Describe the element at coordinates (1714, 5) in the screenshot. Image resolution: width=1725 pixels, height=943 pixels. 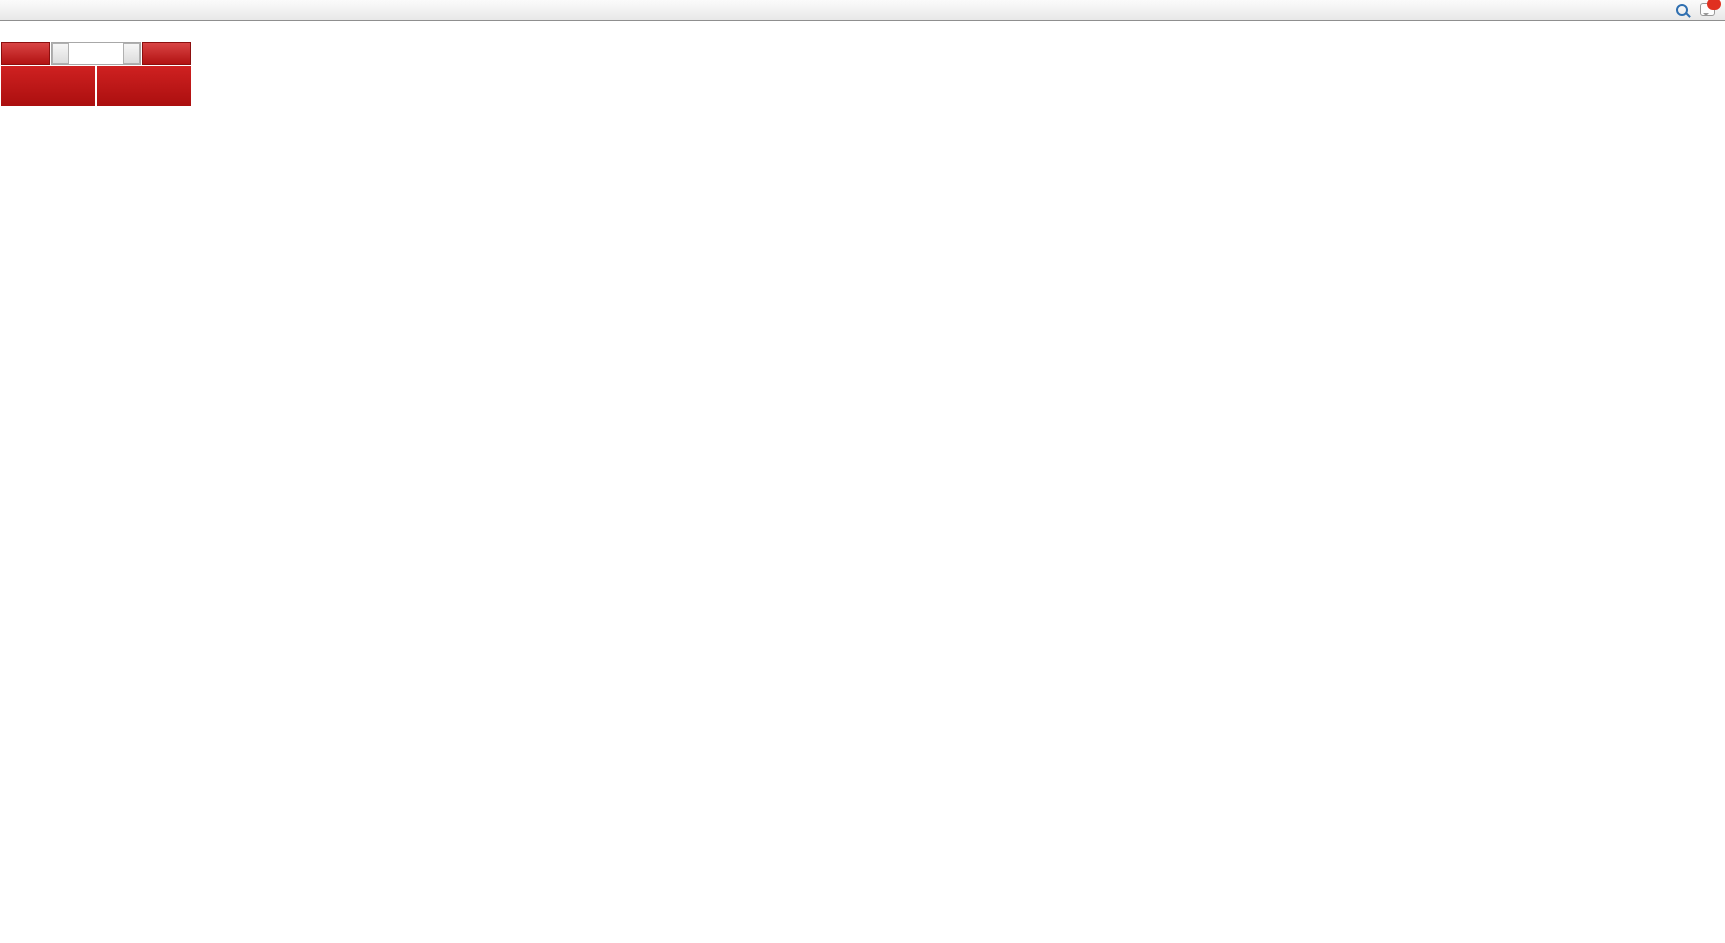
I see `notification-badge` at that location.